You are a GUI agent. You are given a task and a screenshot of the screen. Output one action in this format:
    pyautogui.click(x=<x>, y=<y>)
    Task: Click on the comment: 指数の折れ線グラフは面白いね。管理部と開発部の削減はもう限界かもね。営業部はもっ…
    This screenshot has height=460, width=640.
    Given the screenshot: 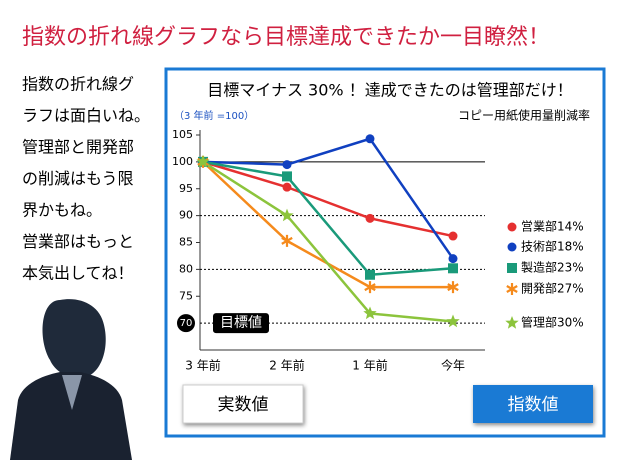 What is the action you would take?
    pyautogui.click(x=86, y=179)
    